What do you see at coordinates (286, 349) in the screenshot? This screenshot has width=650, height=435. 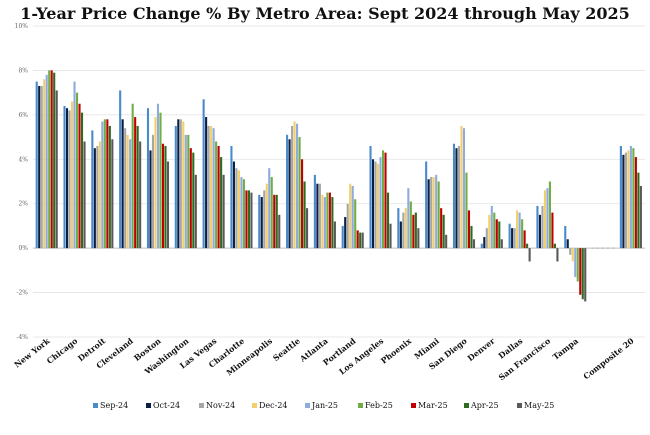 I see `x-tick-label: Seattle` at bounding box center [286, 349].